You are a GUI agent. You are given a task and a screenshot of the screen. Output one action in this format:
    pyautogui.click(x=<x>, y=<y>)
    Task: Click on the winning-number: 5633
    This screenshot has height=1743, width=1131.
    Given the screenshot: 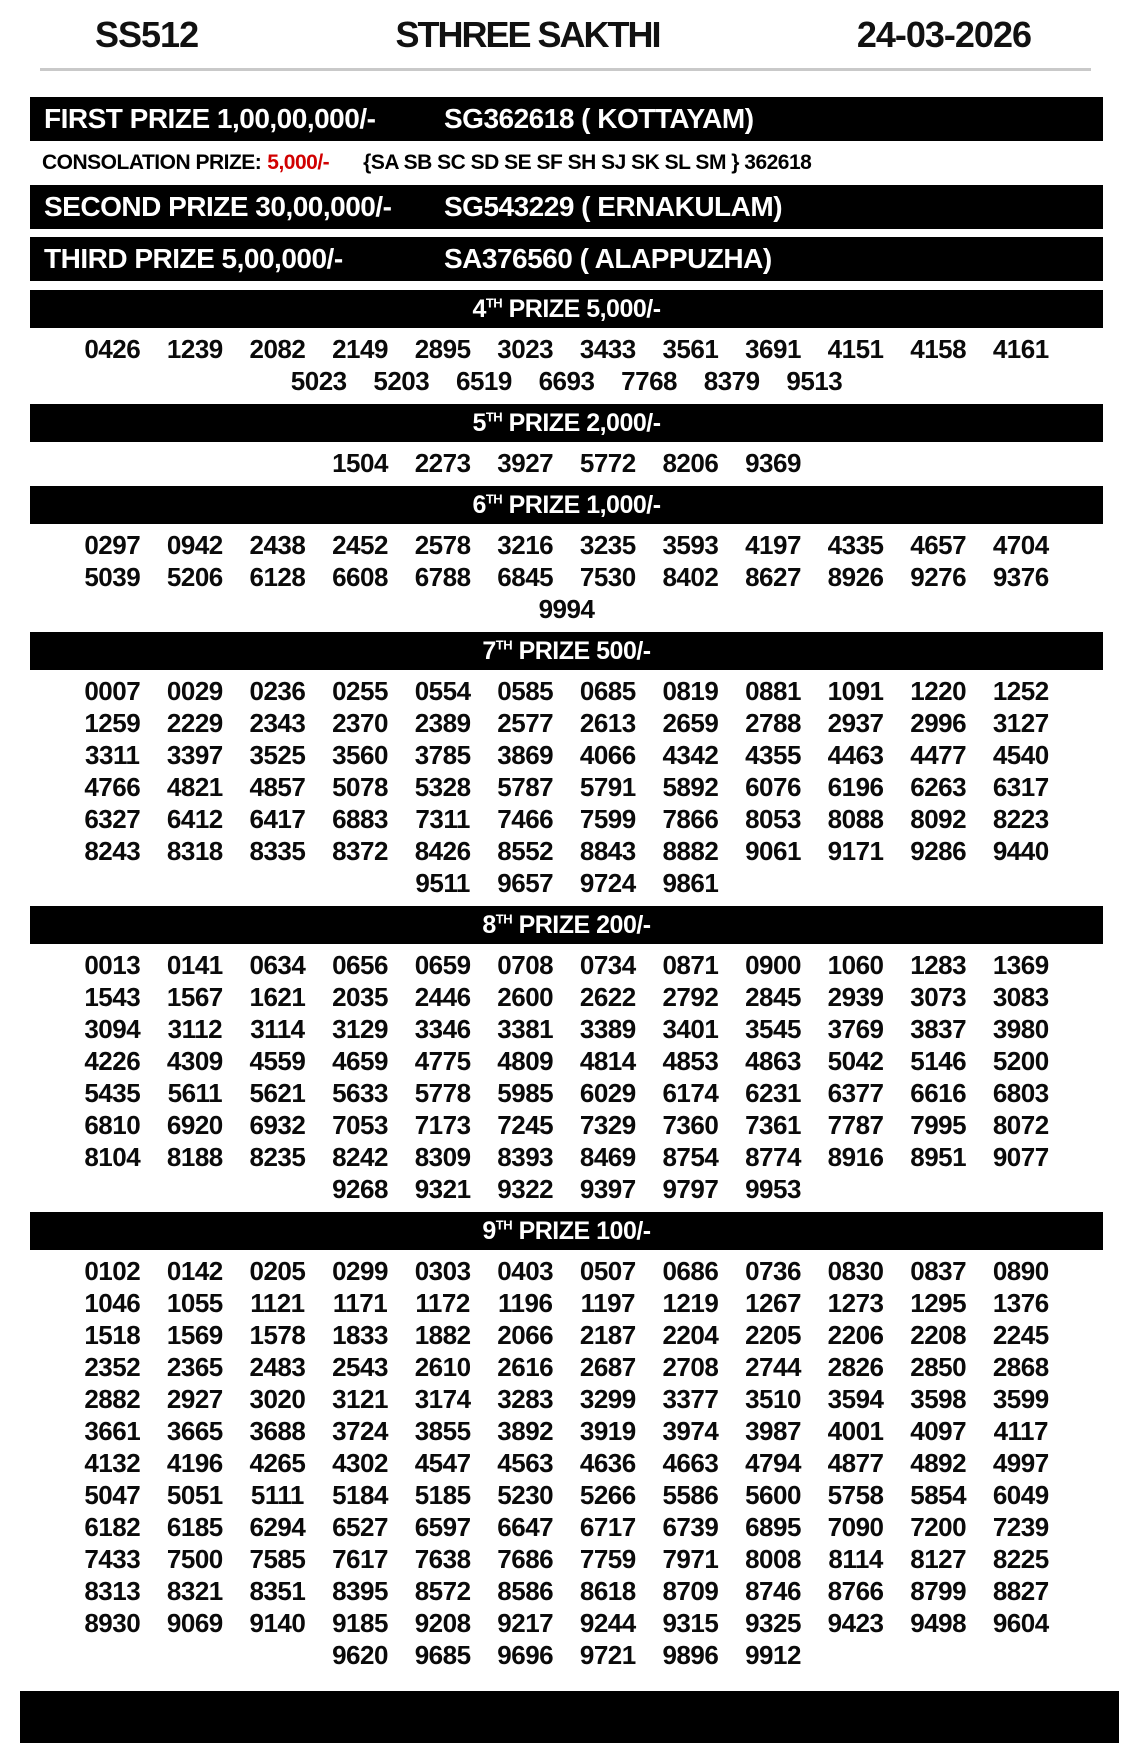 What is the action you would take?
    pyautogui.click(x=360, y=1093)
    